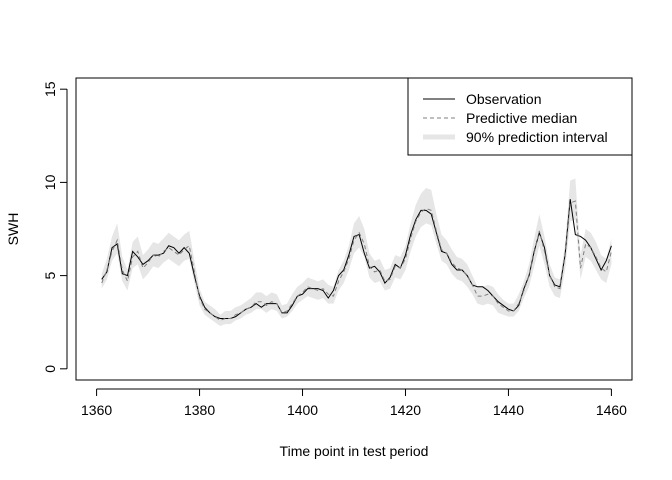  I want to click on legend-box, so click(520, 116).